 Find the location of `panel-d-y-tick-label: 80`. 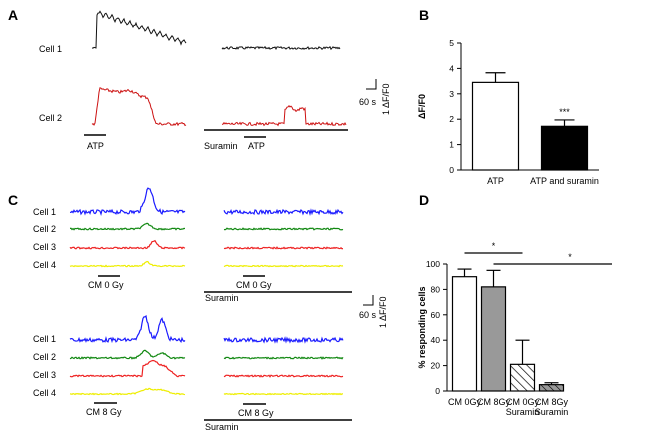

panel-d-y-tick-label: 80 is located at coordinates (436, 289).